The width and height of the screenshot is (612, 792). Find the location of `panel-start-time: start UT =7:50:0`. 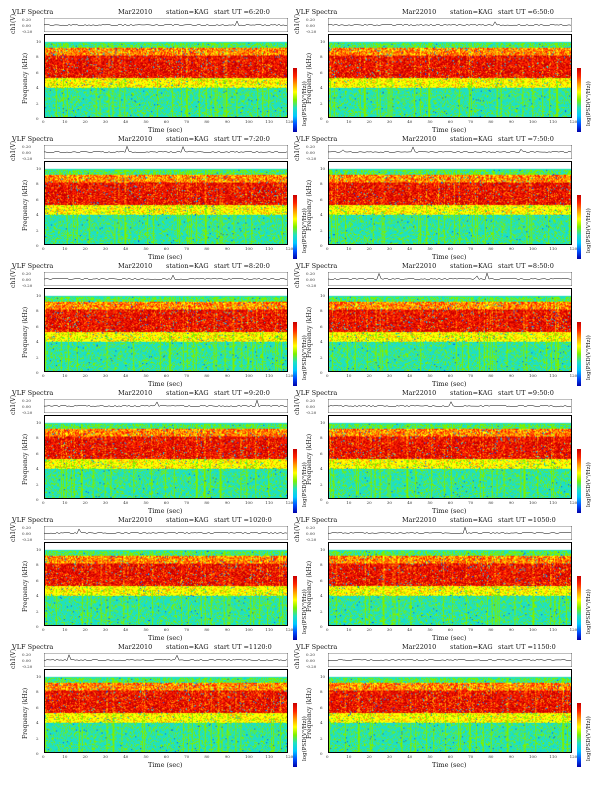

panel-start-time: start UT =7:50:0 is located at coordinates (526, 139).